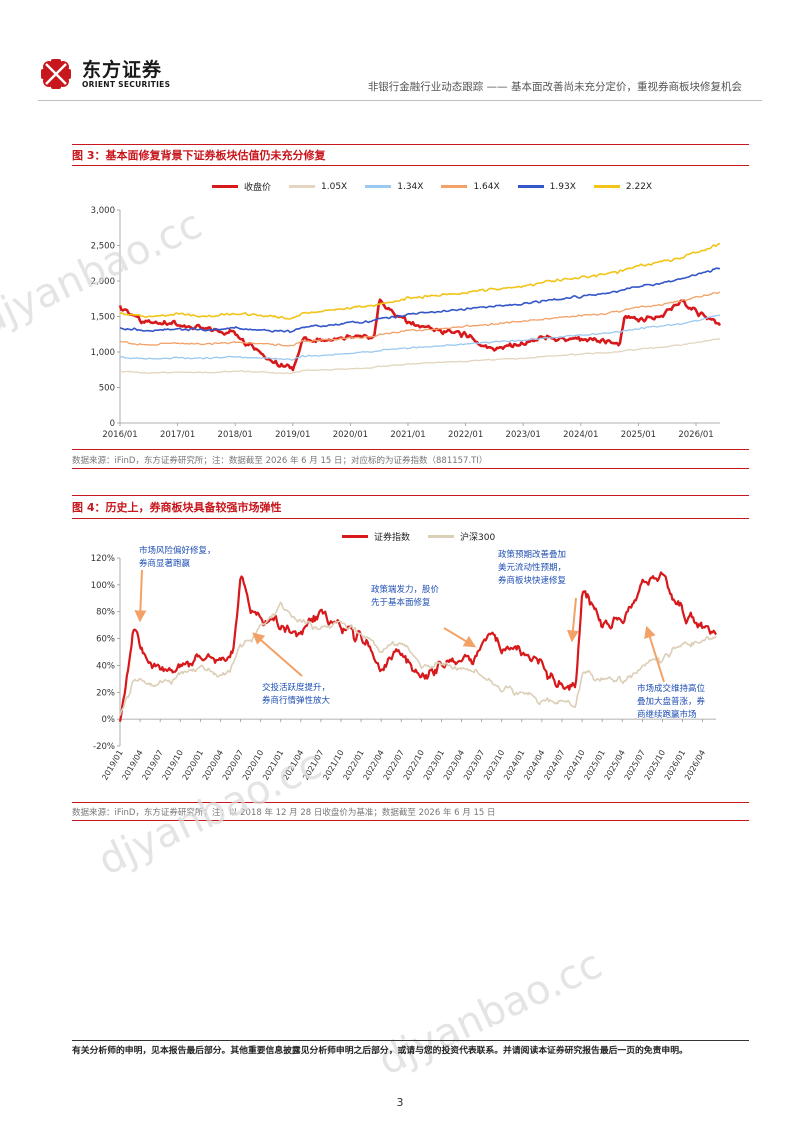  I want to click on figure4-legend: 证券指数 沪深300, so click(427, 536).